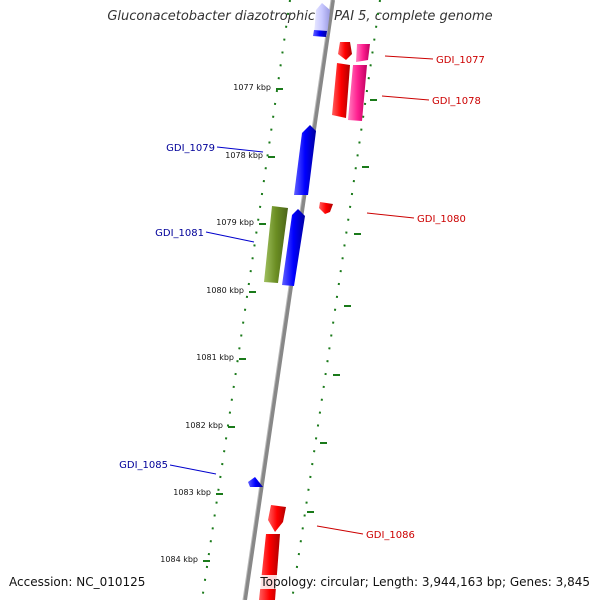 The width and height of the screenshot is (600, 600). What do you see at coordinates (460, 60) in the screenshot?
I see `gene-label-gdi-1077: GDI_1077` at bounding box center [460, 60].